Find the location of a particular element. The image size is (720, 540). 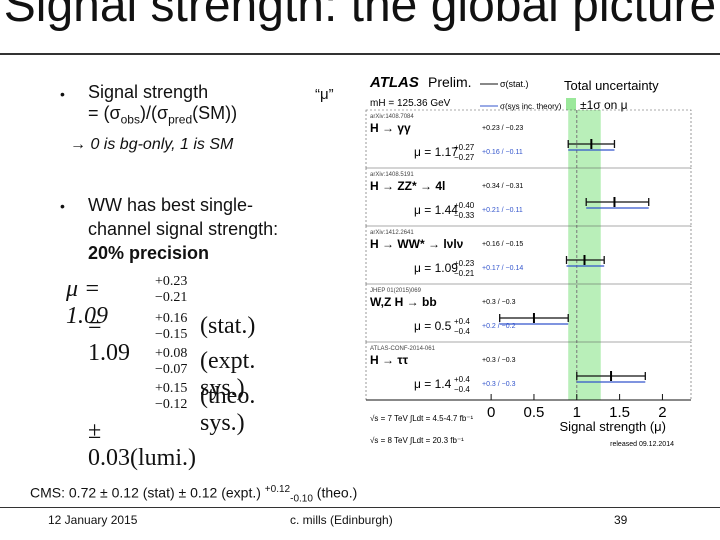

channel-reference: JHEP 01(2015)069 is located at coordinates (396, 291).